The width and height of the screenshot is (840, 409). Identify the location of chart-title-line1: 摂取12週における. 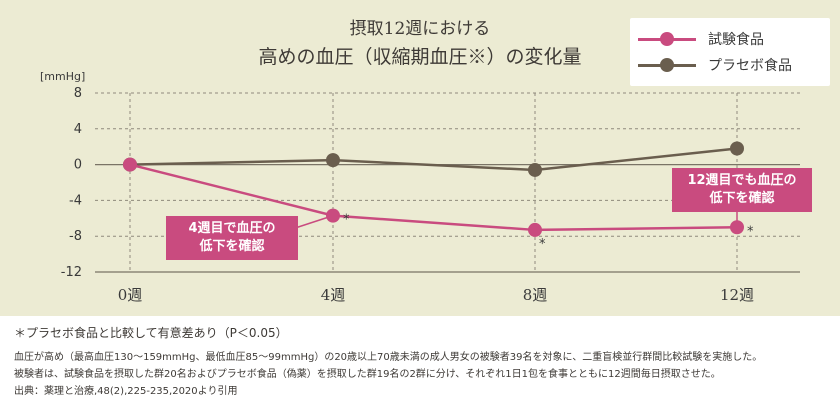
(420, 29).